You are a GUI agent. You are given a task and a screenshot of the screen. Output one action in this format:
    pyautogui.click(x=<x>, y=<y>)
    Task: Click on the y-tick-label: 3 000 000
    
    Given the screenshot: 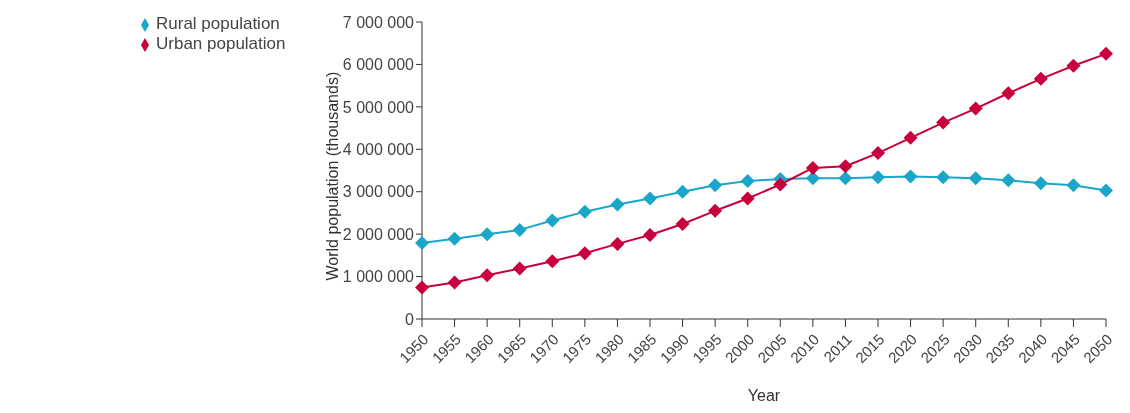 What is the action you would take?
    pyautogui.click(x=378, y=192)
    